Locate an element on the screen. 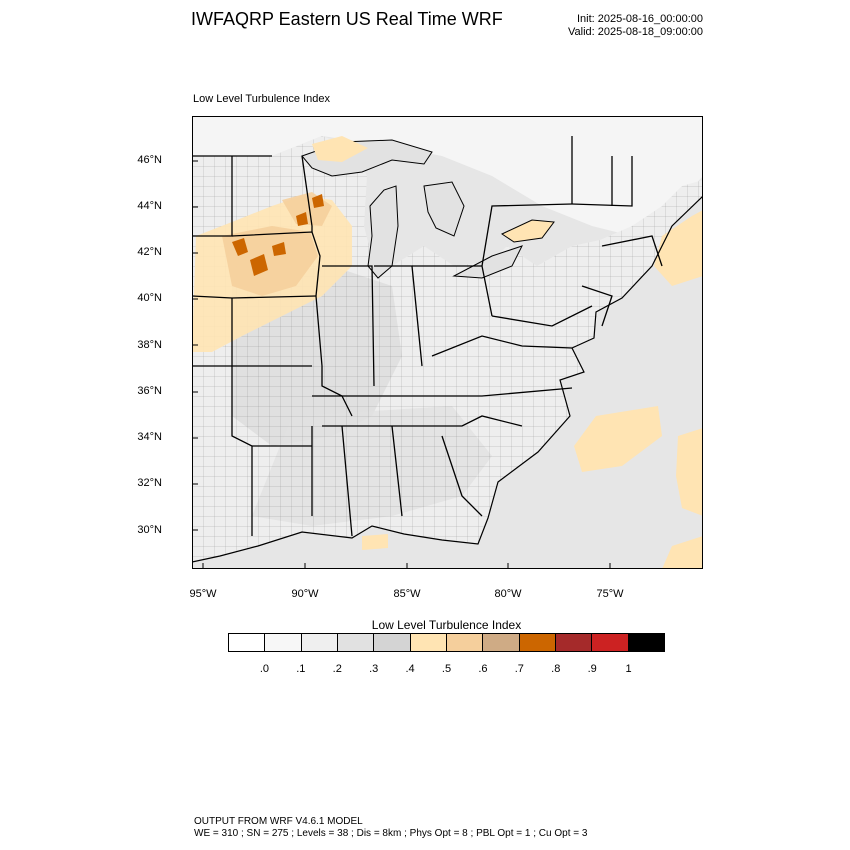 The image size is (850, 850). colorbar-label: .9 is located at coordinates (592, 669).